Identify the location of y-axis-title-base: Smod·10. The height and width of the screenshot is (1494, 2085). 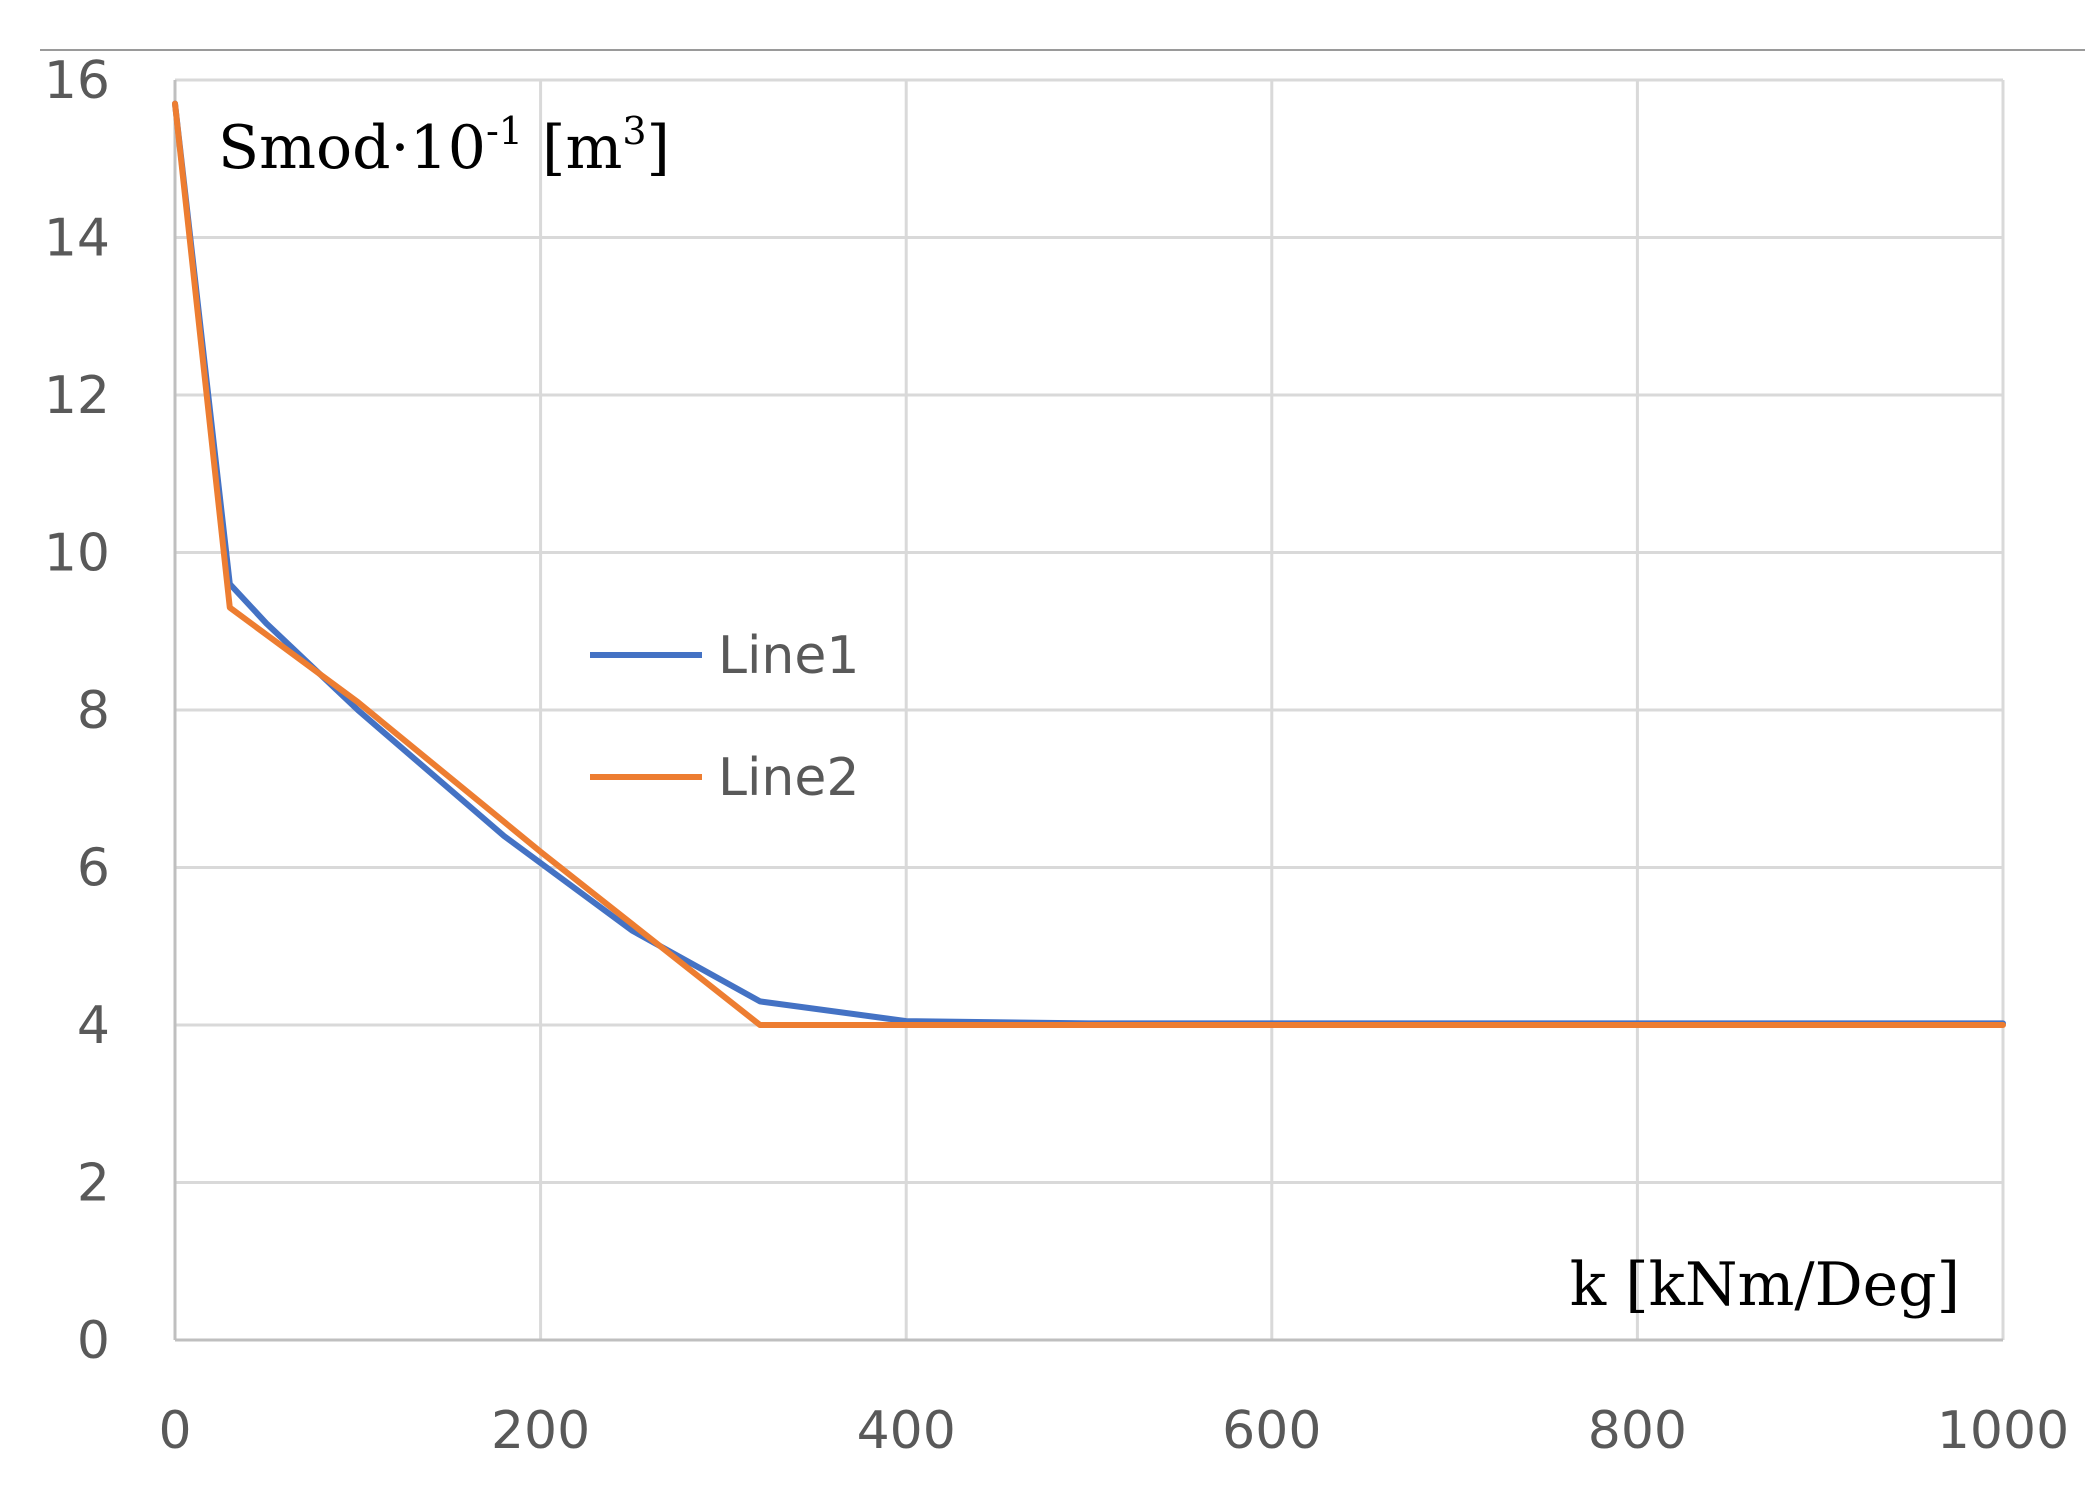
(352, 148).